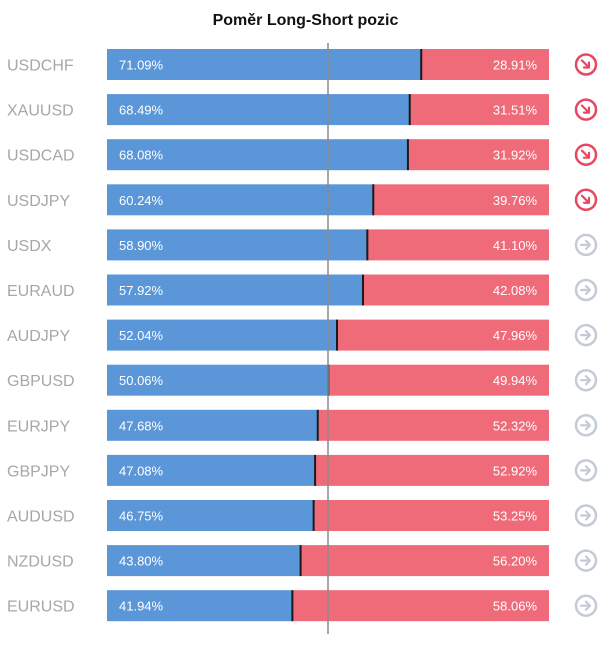 The width and height of the screenshot is (611, 660). What do you see at coordinates (141, 561) in the screenshot?
I see `long-value-label: 43.80%` at bounding box center [141, 561].